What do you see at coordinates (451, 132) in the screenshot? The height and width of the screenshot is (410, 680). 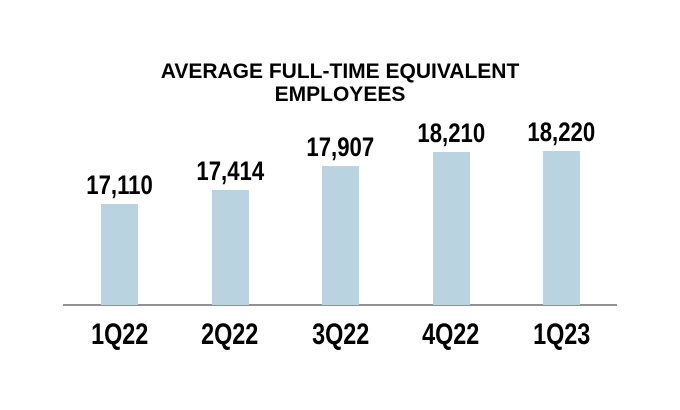 I see `bar-value-label: 18,210` at bounding box center [451, 132].